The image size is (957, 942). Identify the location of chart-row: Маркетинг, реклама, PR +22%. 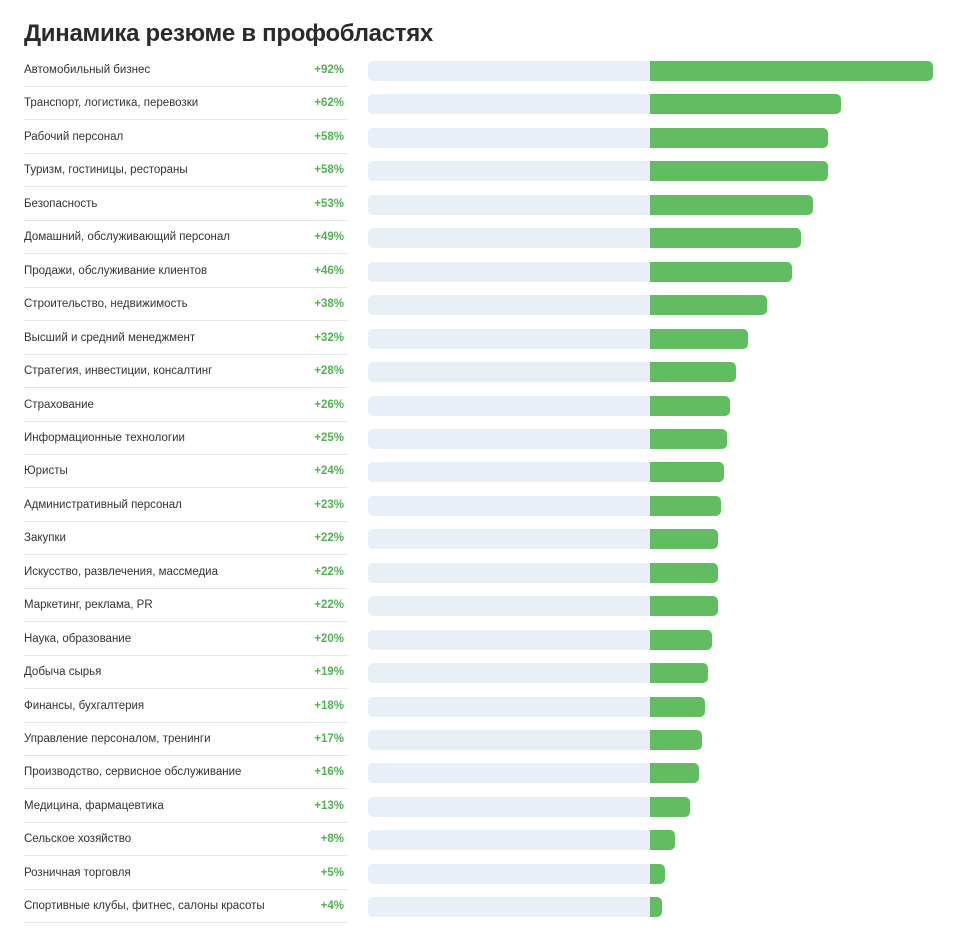
(478, 606).